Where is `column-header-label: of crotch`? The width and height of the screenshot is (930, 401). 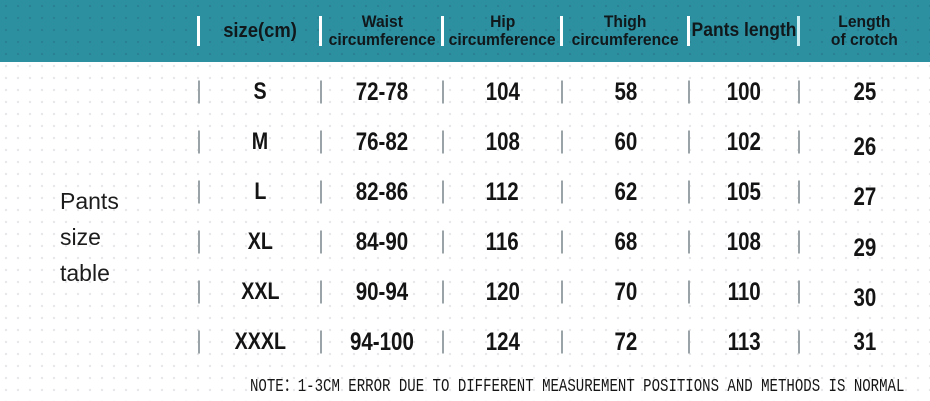
column-header-label: of crotch is located at coordinates (864, 39).